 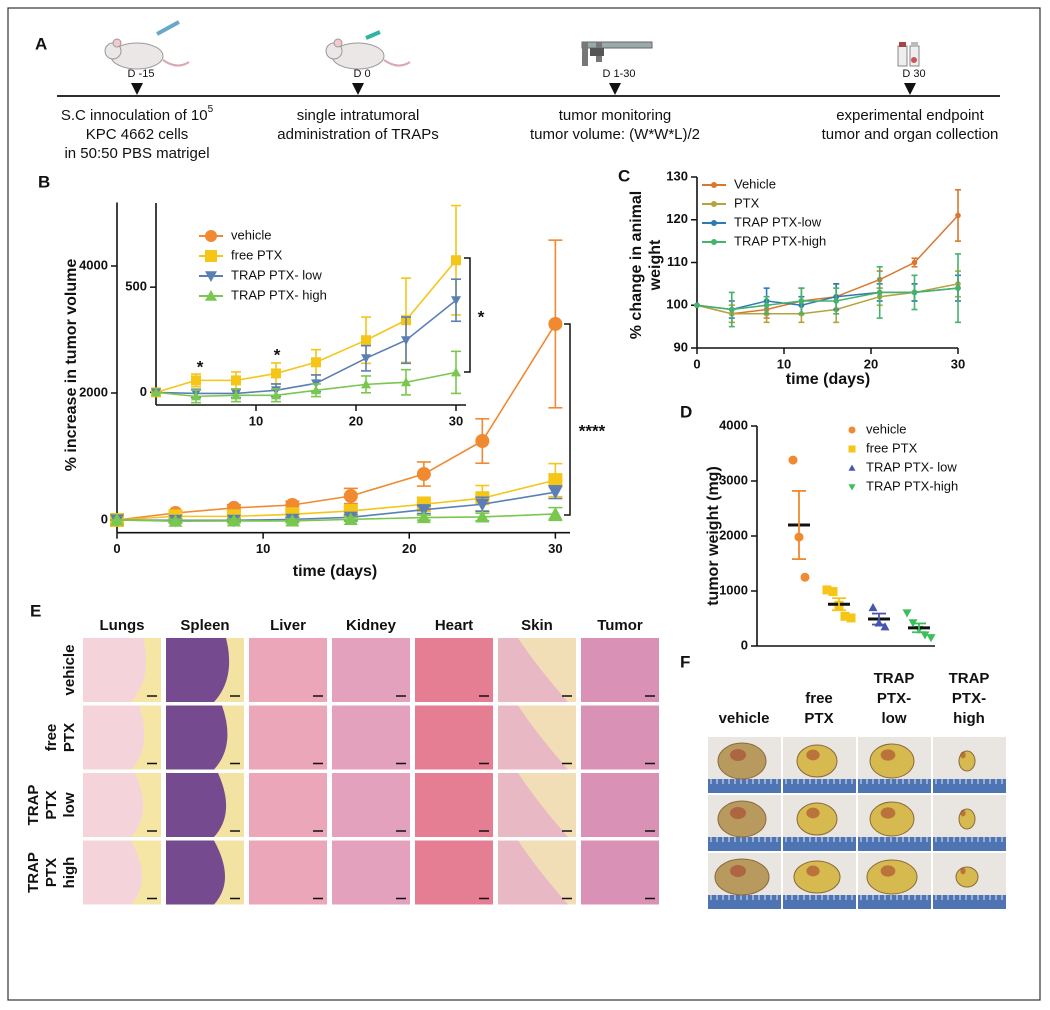 What do you see at coordinates (615, 134) in the screenshot?
I see `timeline-text: tumor volume: (W*W*L)/2` at bounding box center [615, 134].